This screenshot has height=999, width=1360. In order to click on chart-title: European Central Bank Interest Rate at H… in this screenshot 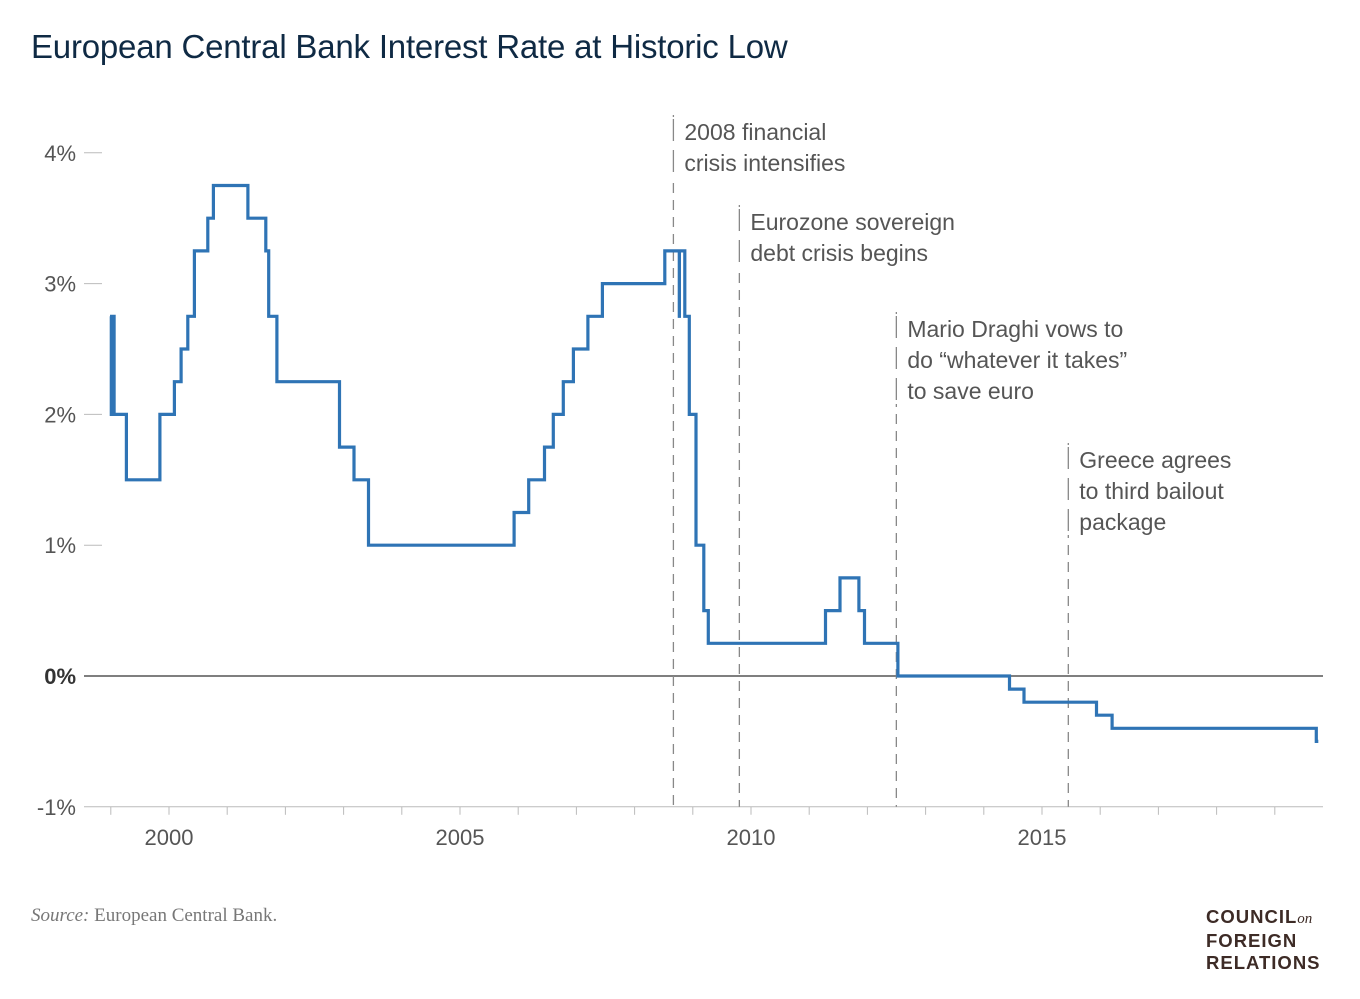, I will do `click(409, 46)`.